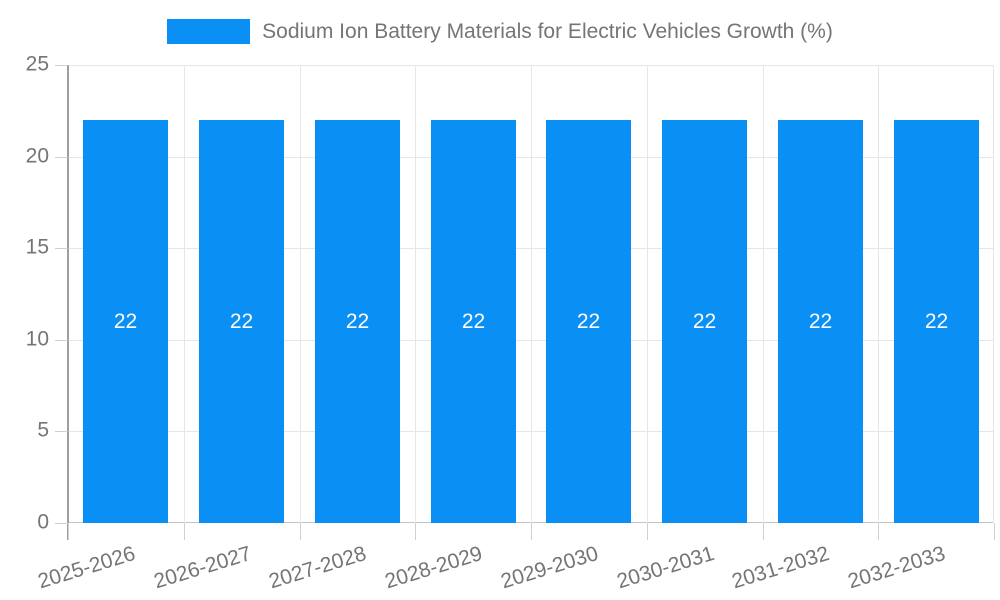 The width and height of the screenshot is (1000, 600). I want to click on y-tick-label: 20, so click(37, 156).